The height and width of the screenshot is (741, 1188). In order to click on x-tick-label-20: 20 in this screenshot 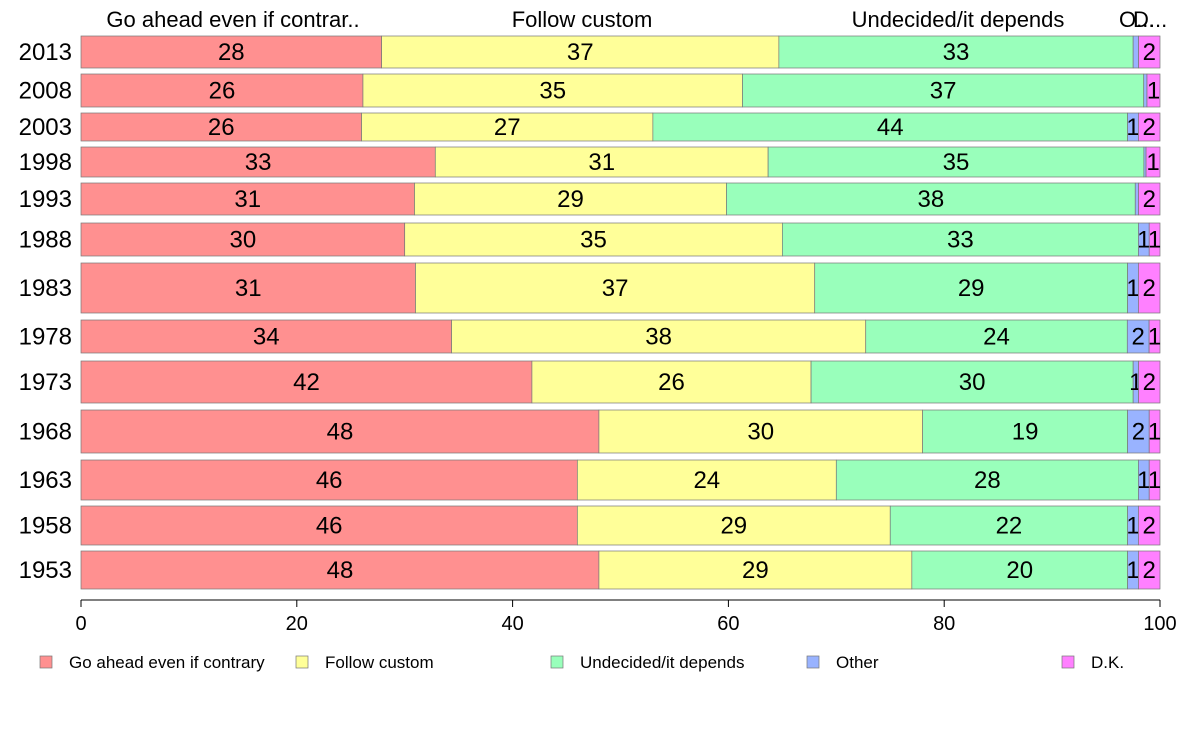, I will do `click(297, 624)`.